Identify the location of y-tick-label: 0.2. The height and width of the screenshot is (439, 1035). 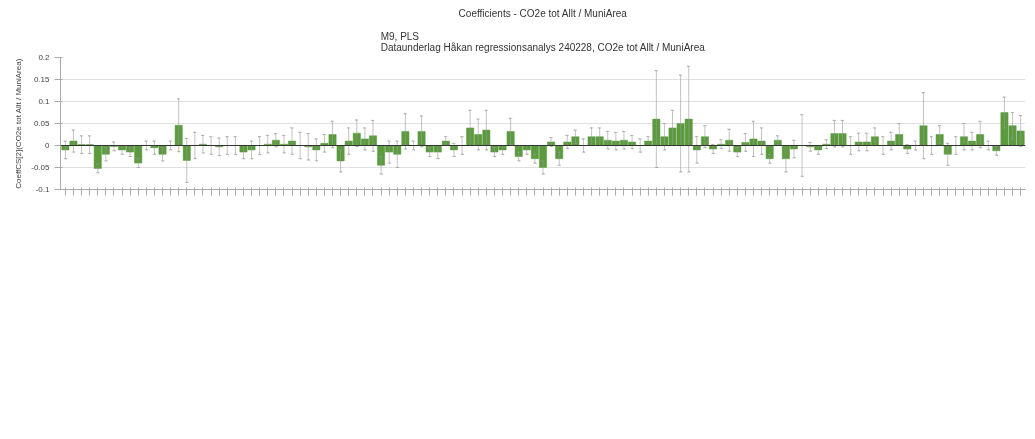
(44, 57).